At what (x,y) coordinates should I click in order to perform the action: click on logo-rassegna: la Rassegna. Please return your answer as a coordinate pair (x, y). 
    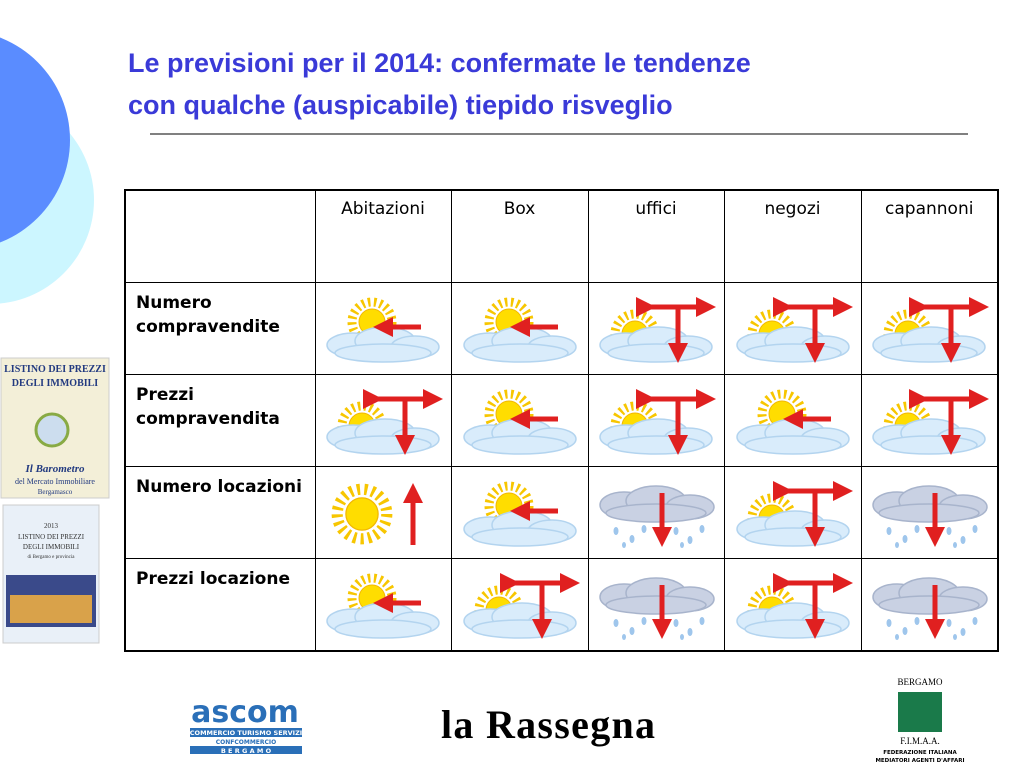
    Looking at the image, I should click on (548, 724).